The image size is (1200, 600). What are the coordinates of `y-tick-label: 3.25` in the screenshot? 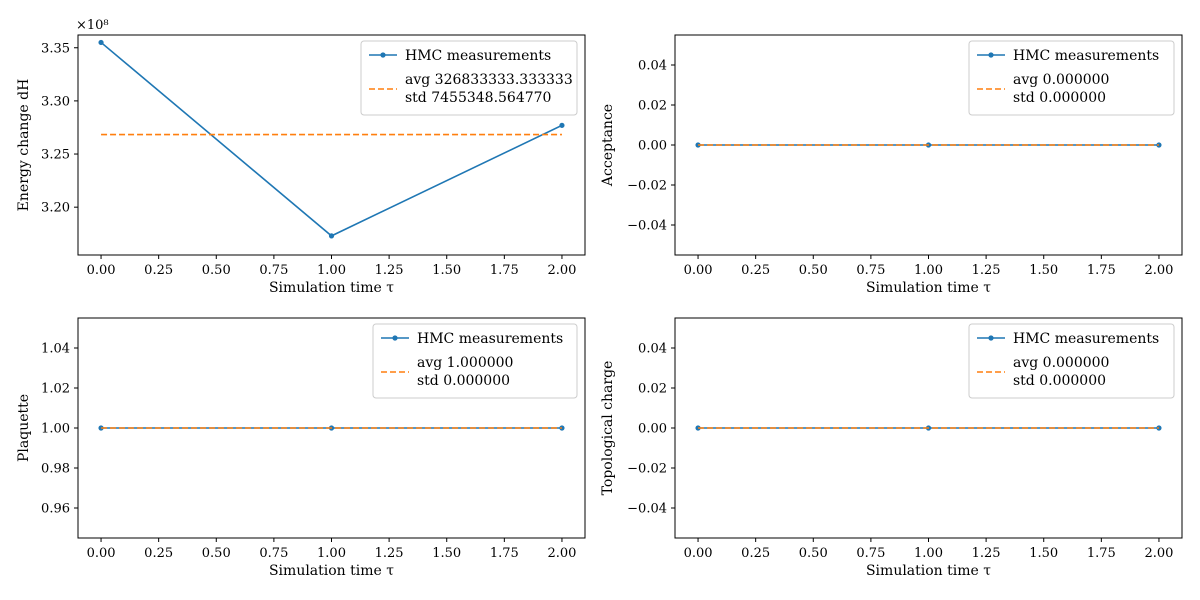 It's located at (55, 155).